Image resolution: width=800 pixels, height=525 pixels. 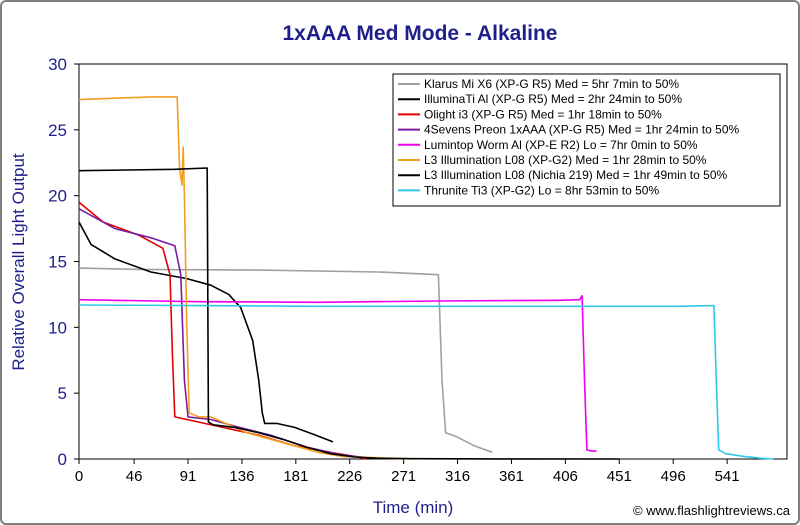 What do you see at coordinates (349, 476) in the screenshot?
I see `x-tick-label: 226` at bounding box center [349, 476].